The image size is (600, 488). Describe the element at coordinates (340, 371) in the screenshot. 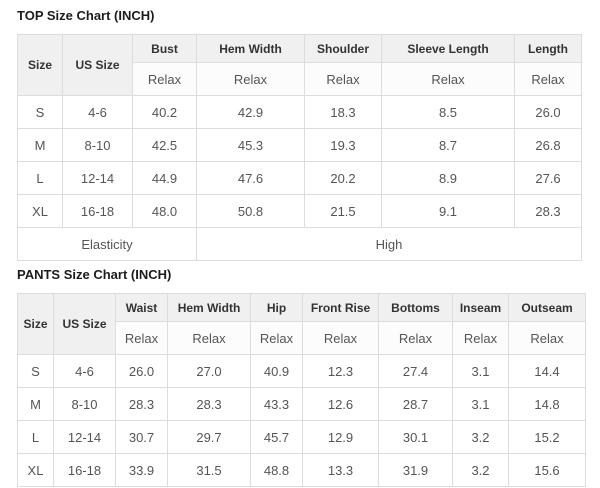

I see `value-cell: 12.3` at that location.